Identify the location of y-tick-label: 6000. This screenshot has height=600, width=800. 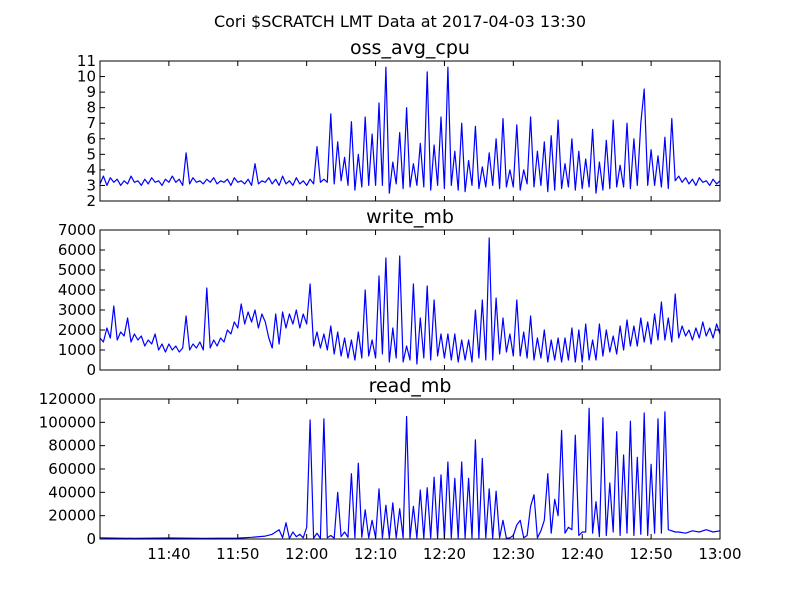
(77, 250).